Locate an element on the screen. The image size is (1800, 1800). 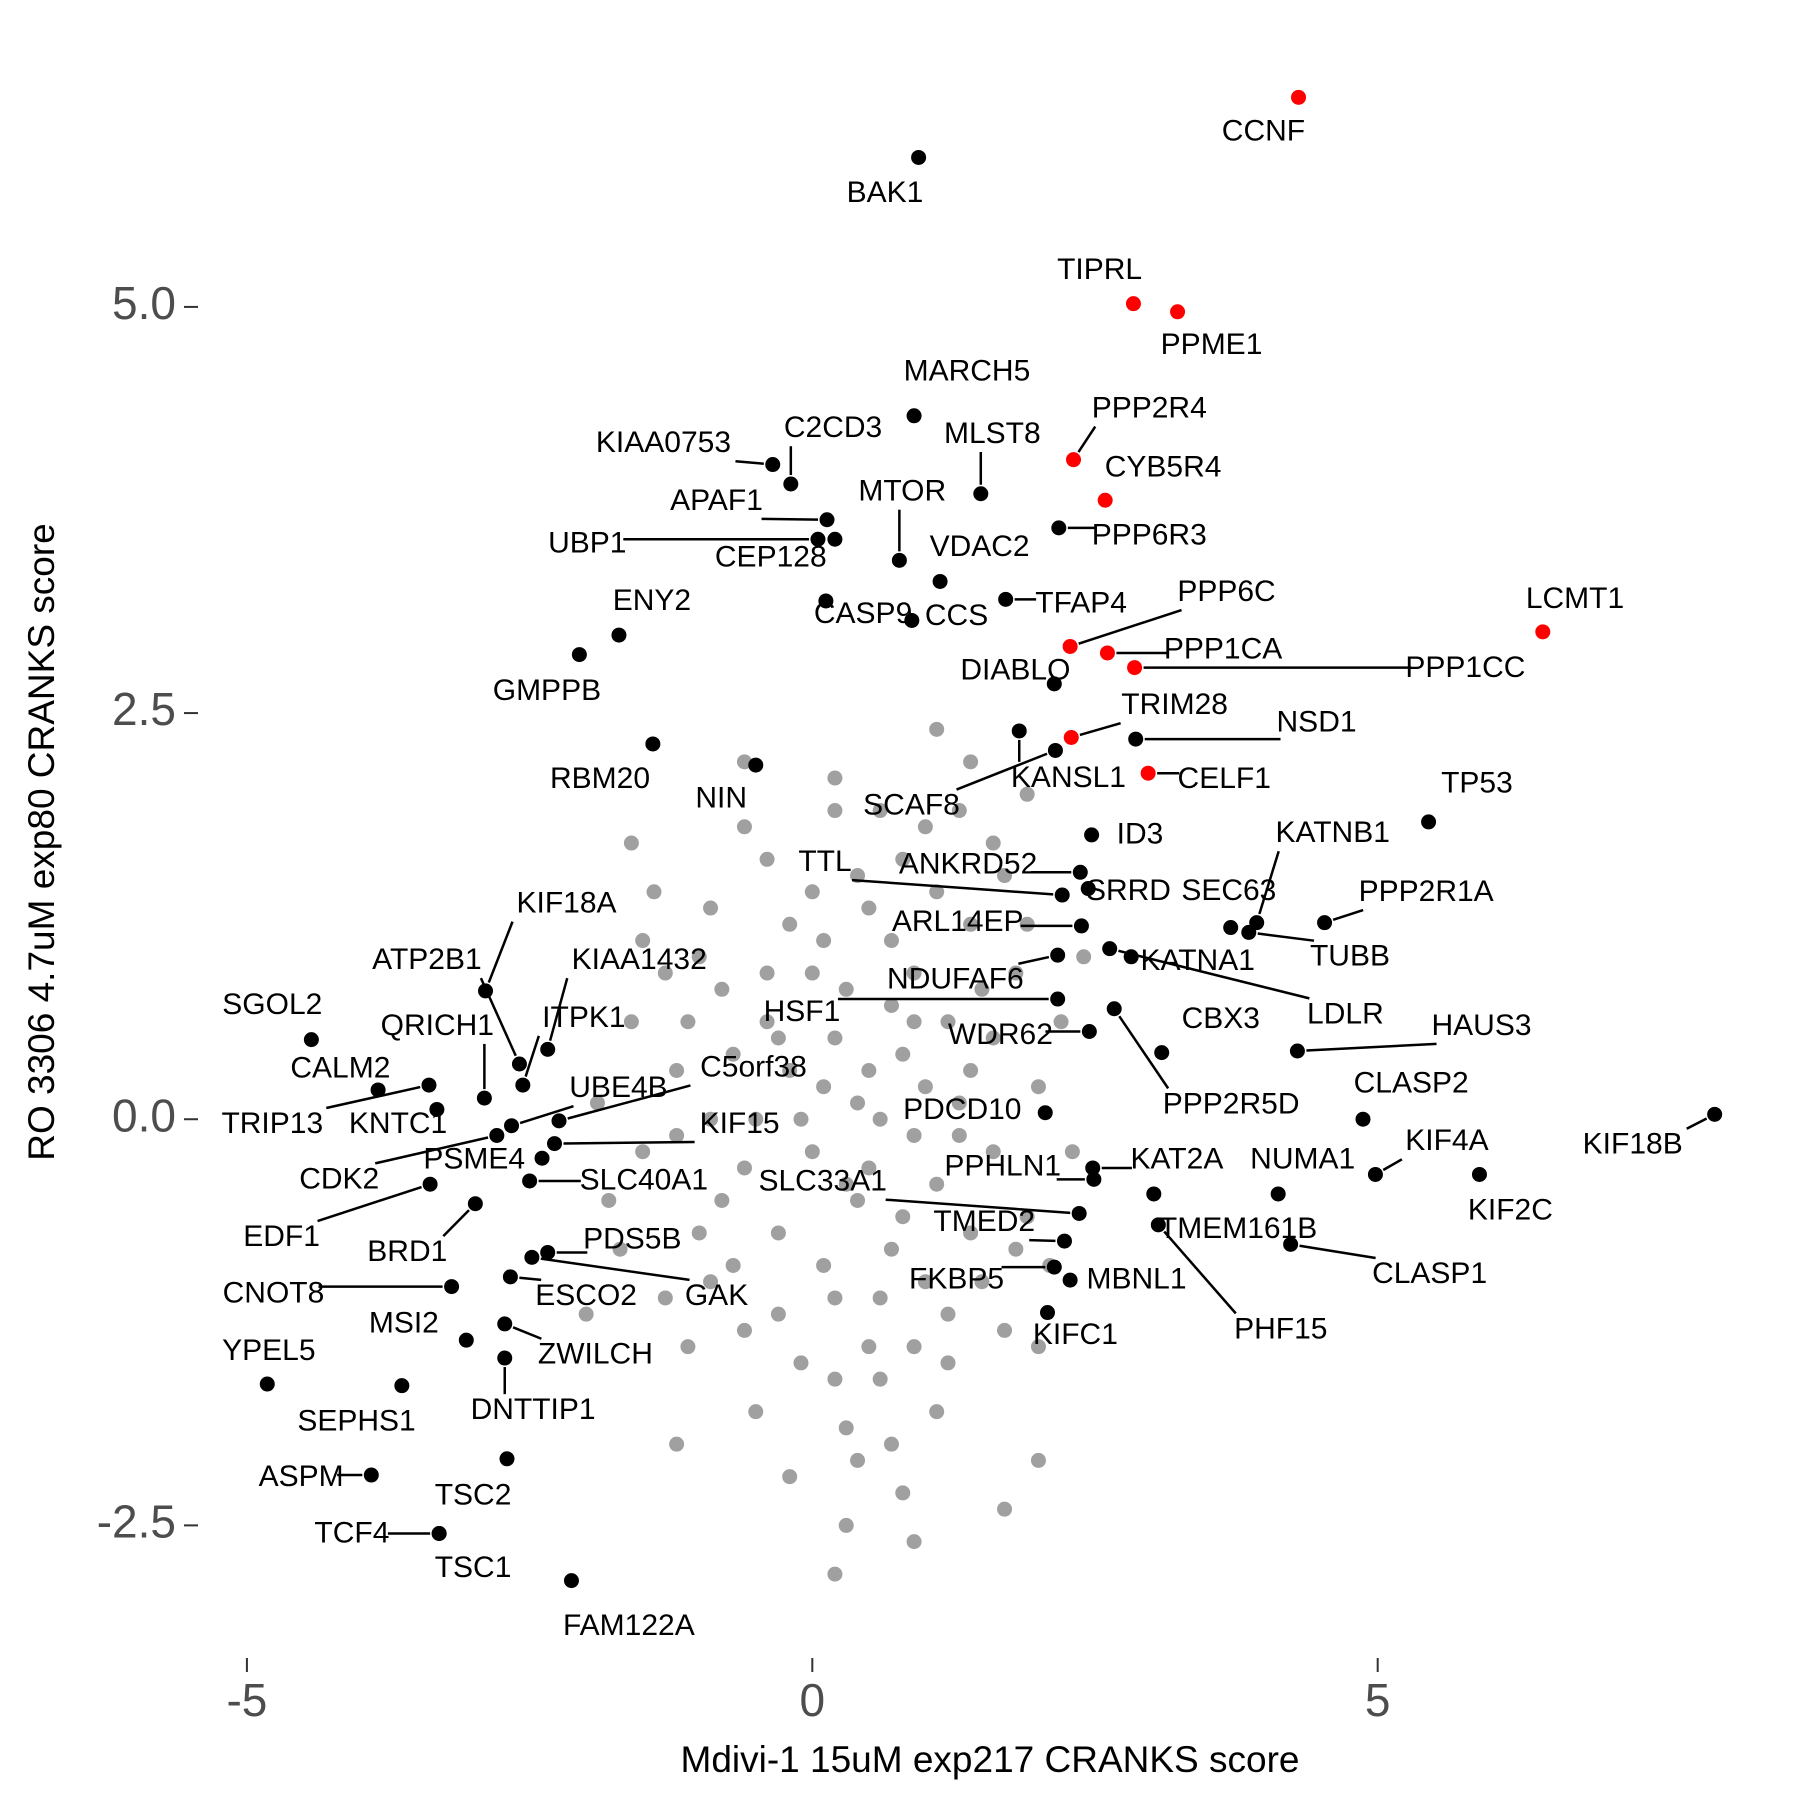
gene-label: KATNA1 is located at coordinates (1197, 960).